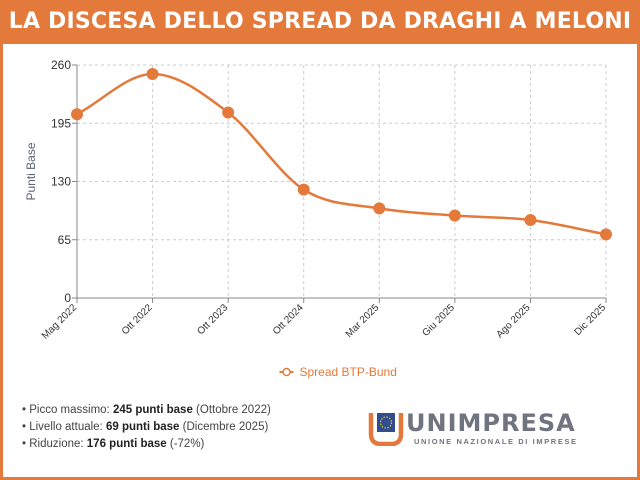  What do you see at coordinates (126, 444) in the screenshot?
I see `note-reduction-value: 176 punti base` at bounding box center [126, 444].